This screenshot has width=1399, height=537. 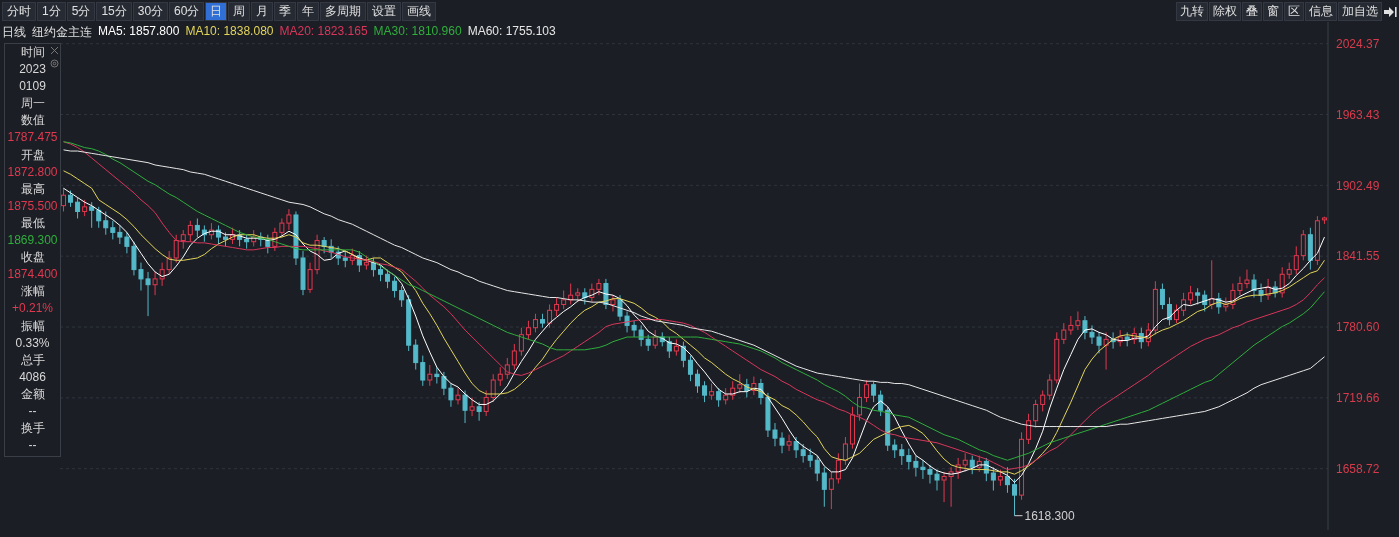 I want to click on text: 0.33%, so click(x=32, y=343).